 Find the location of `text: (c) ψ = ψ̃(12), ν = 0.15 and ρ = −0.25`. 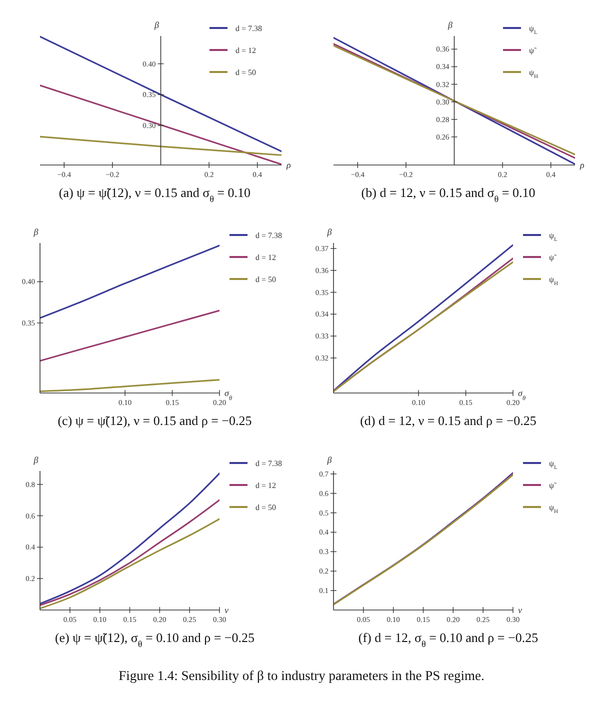

text: (c) ψ = ψ̃(12), ν = 0.15 and ρ = −0.25 is located at coordinates (155, 420).